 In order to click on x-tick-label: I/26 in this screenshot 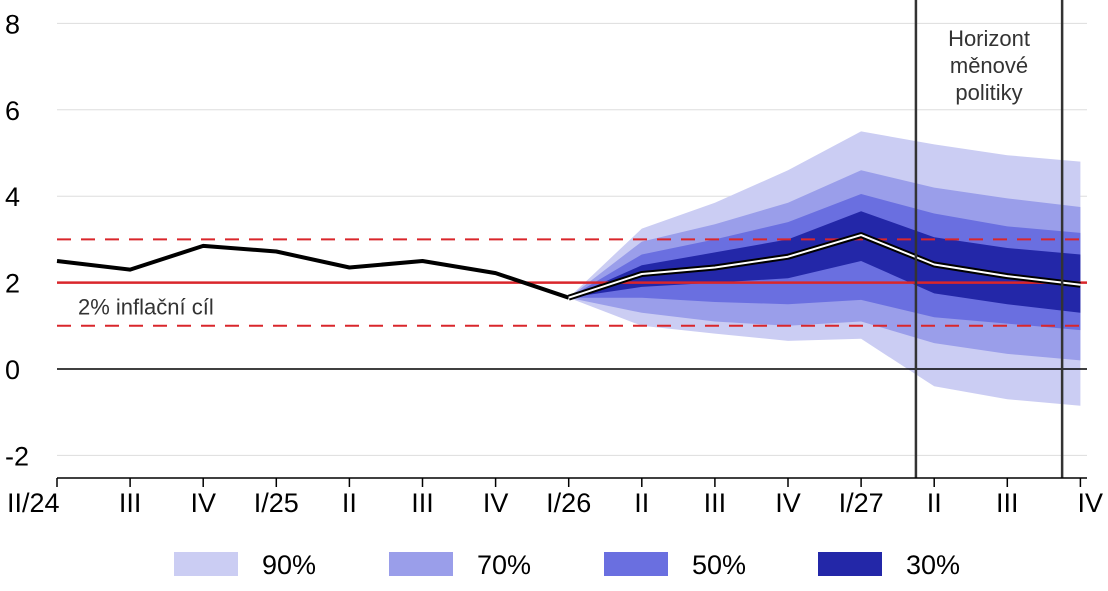, I will do `click(568, 503)`.